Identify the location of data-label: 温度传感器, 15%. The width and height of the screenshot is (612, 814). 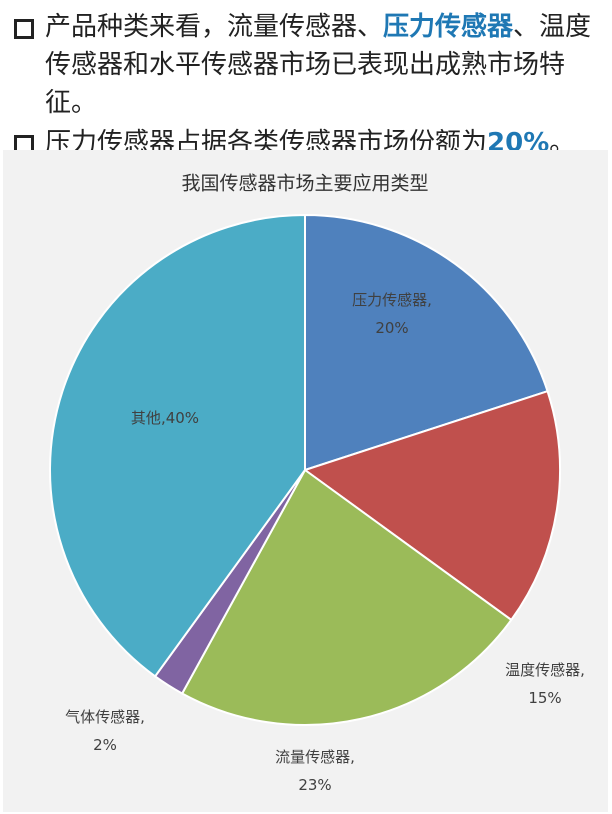
(545, 684).